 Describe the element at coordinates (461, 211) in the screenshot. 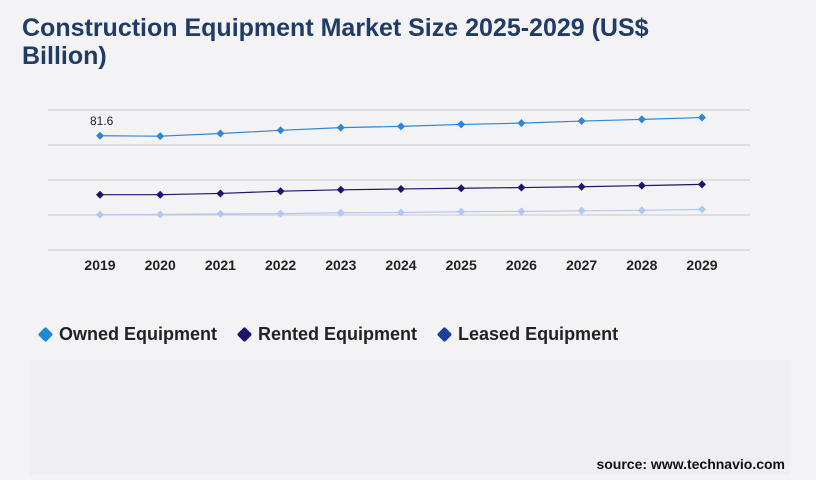

I see `data-point-2-2025` at that location.